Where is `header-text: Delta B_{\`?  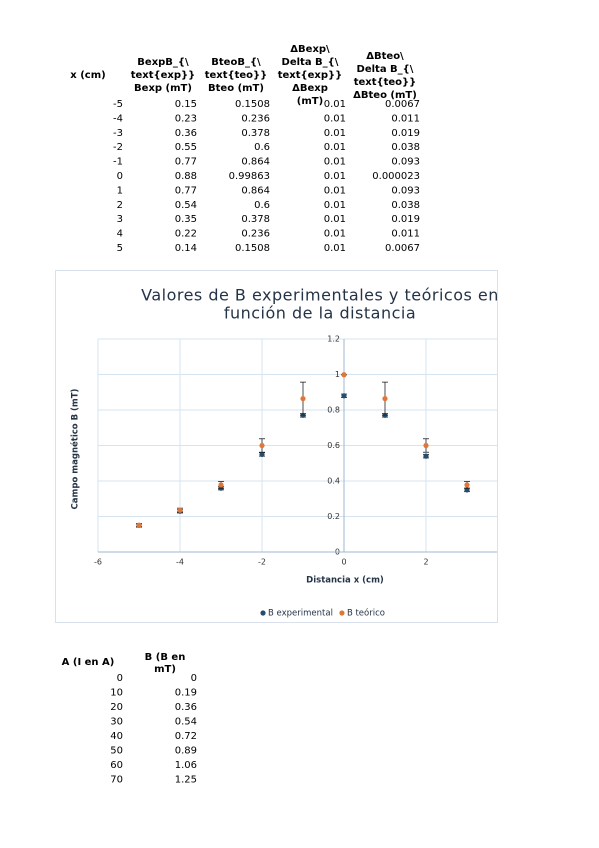 header-text: Delta B_{\ is located at coordinates (310, 62).